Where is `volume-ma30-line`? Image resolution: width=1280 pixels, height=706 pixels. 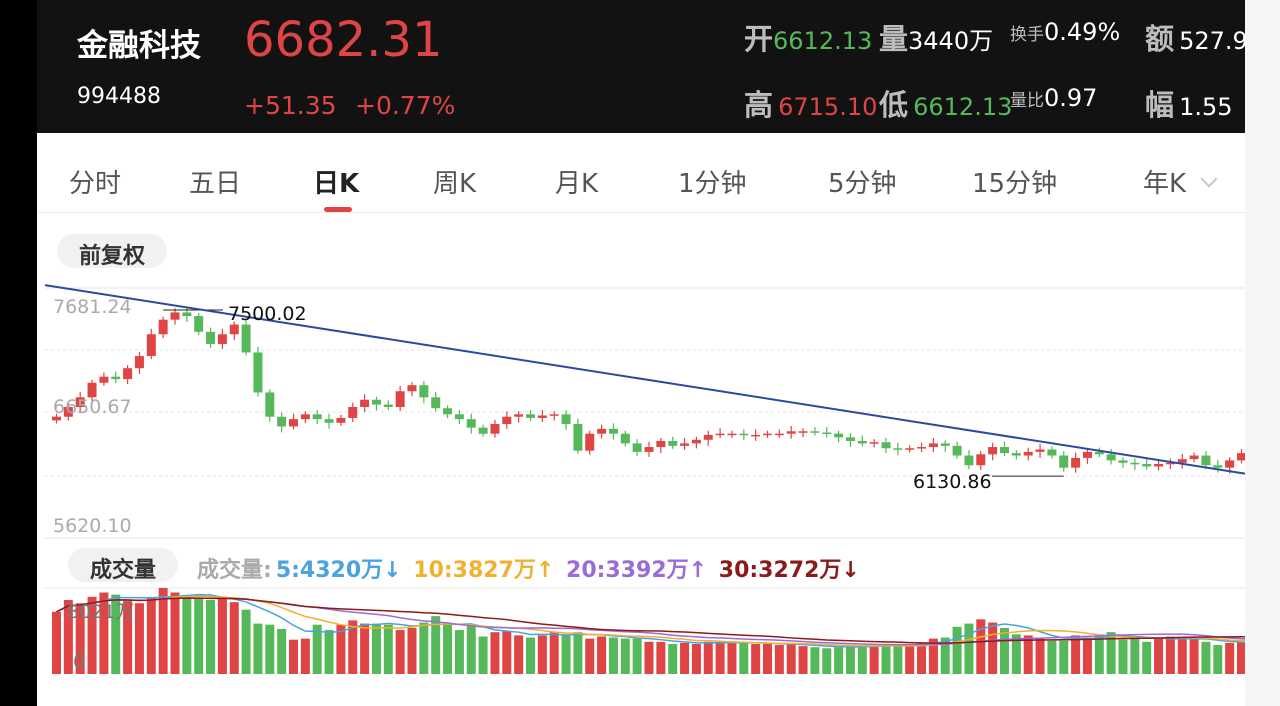
volume-ma30-line is located at coordinates (650, 620).